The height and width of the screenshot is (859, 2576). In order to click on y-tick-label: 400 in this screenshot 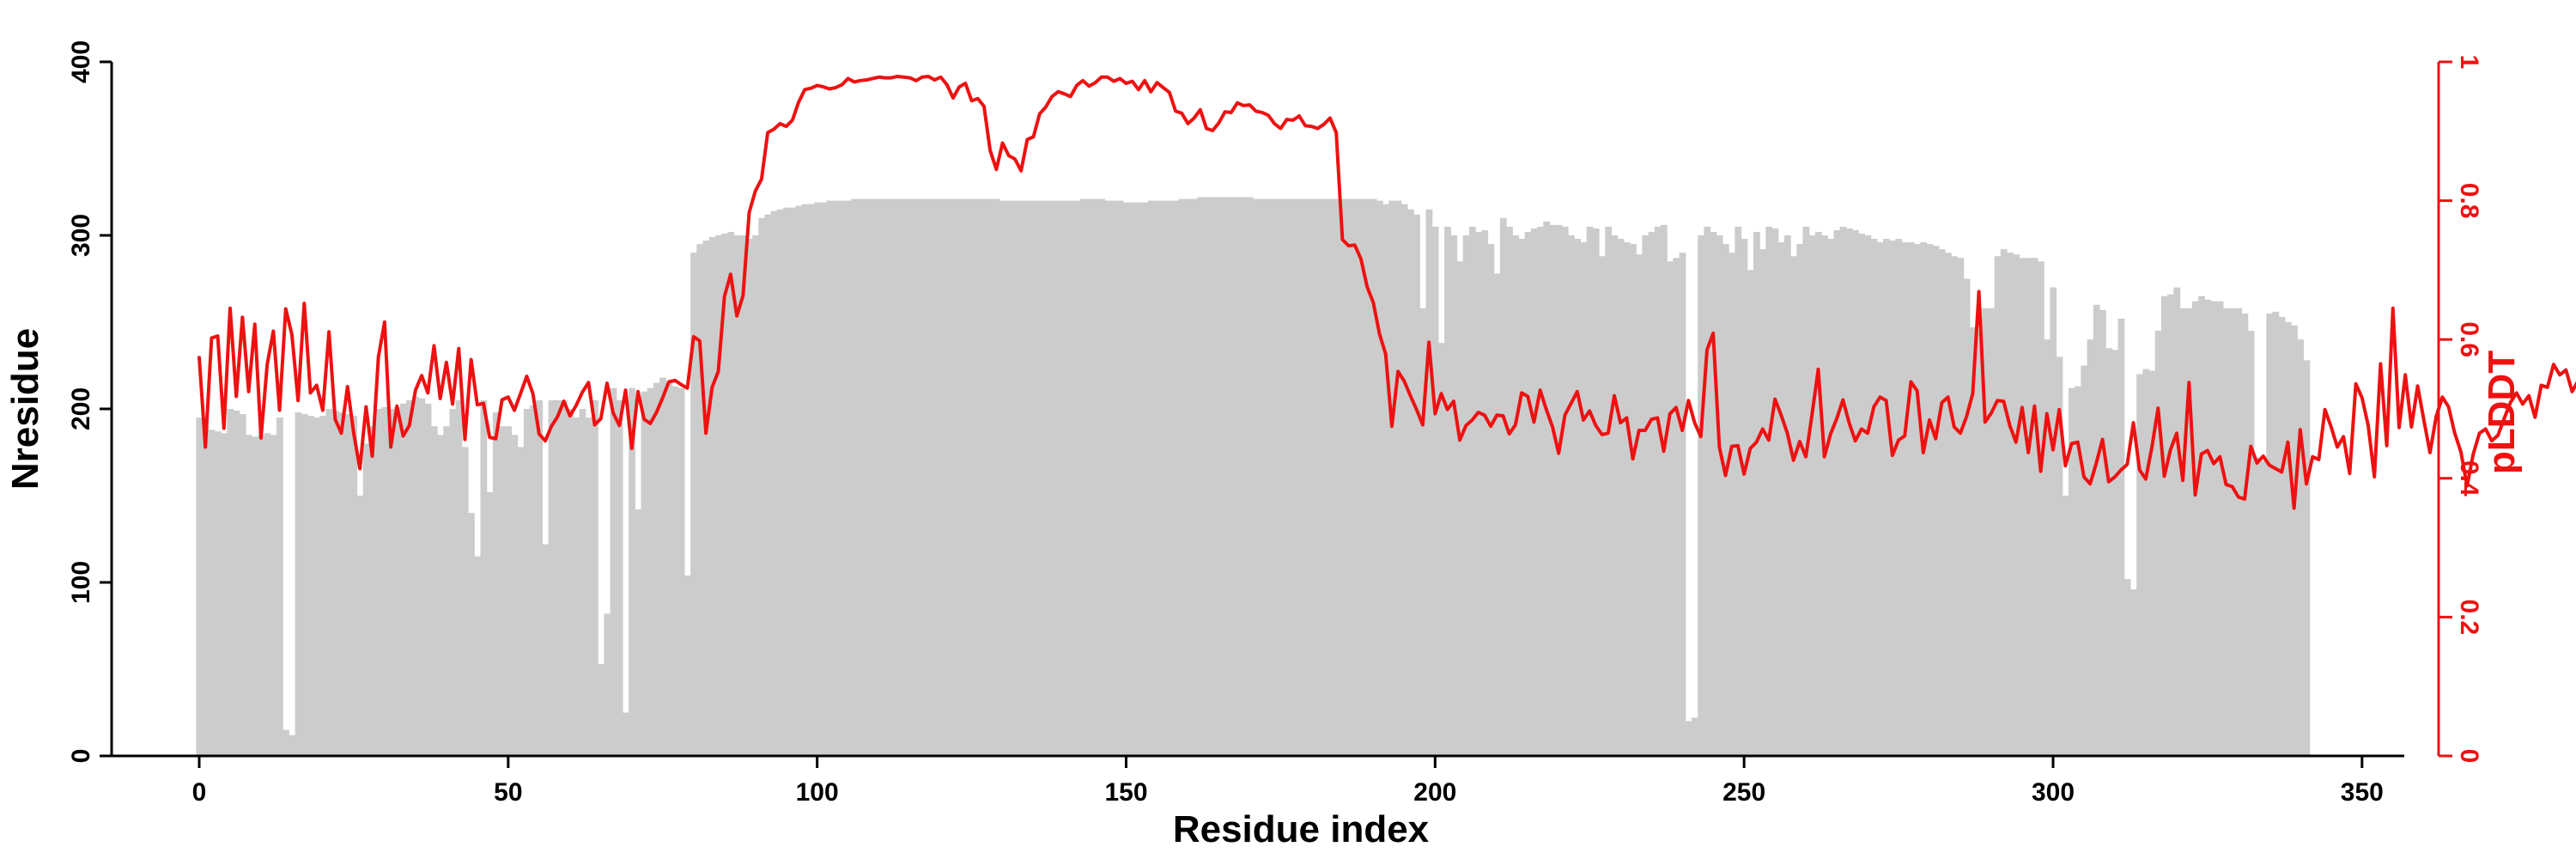, I will do `click(81, 62)`.